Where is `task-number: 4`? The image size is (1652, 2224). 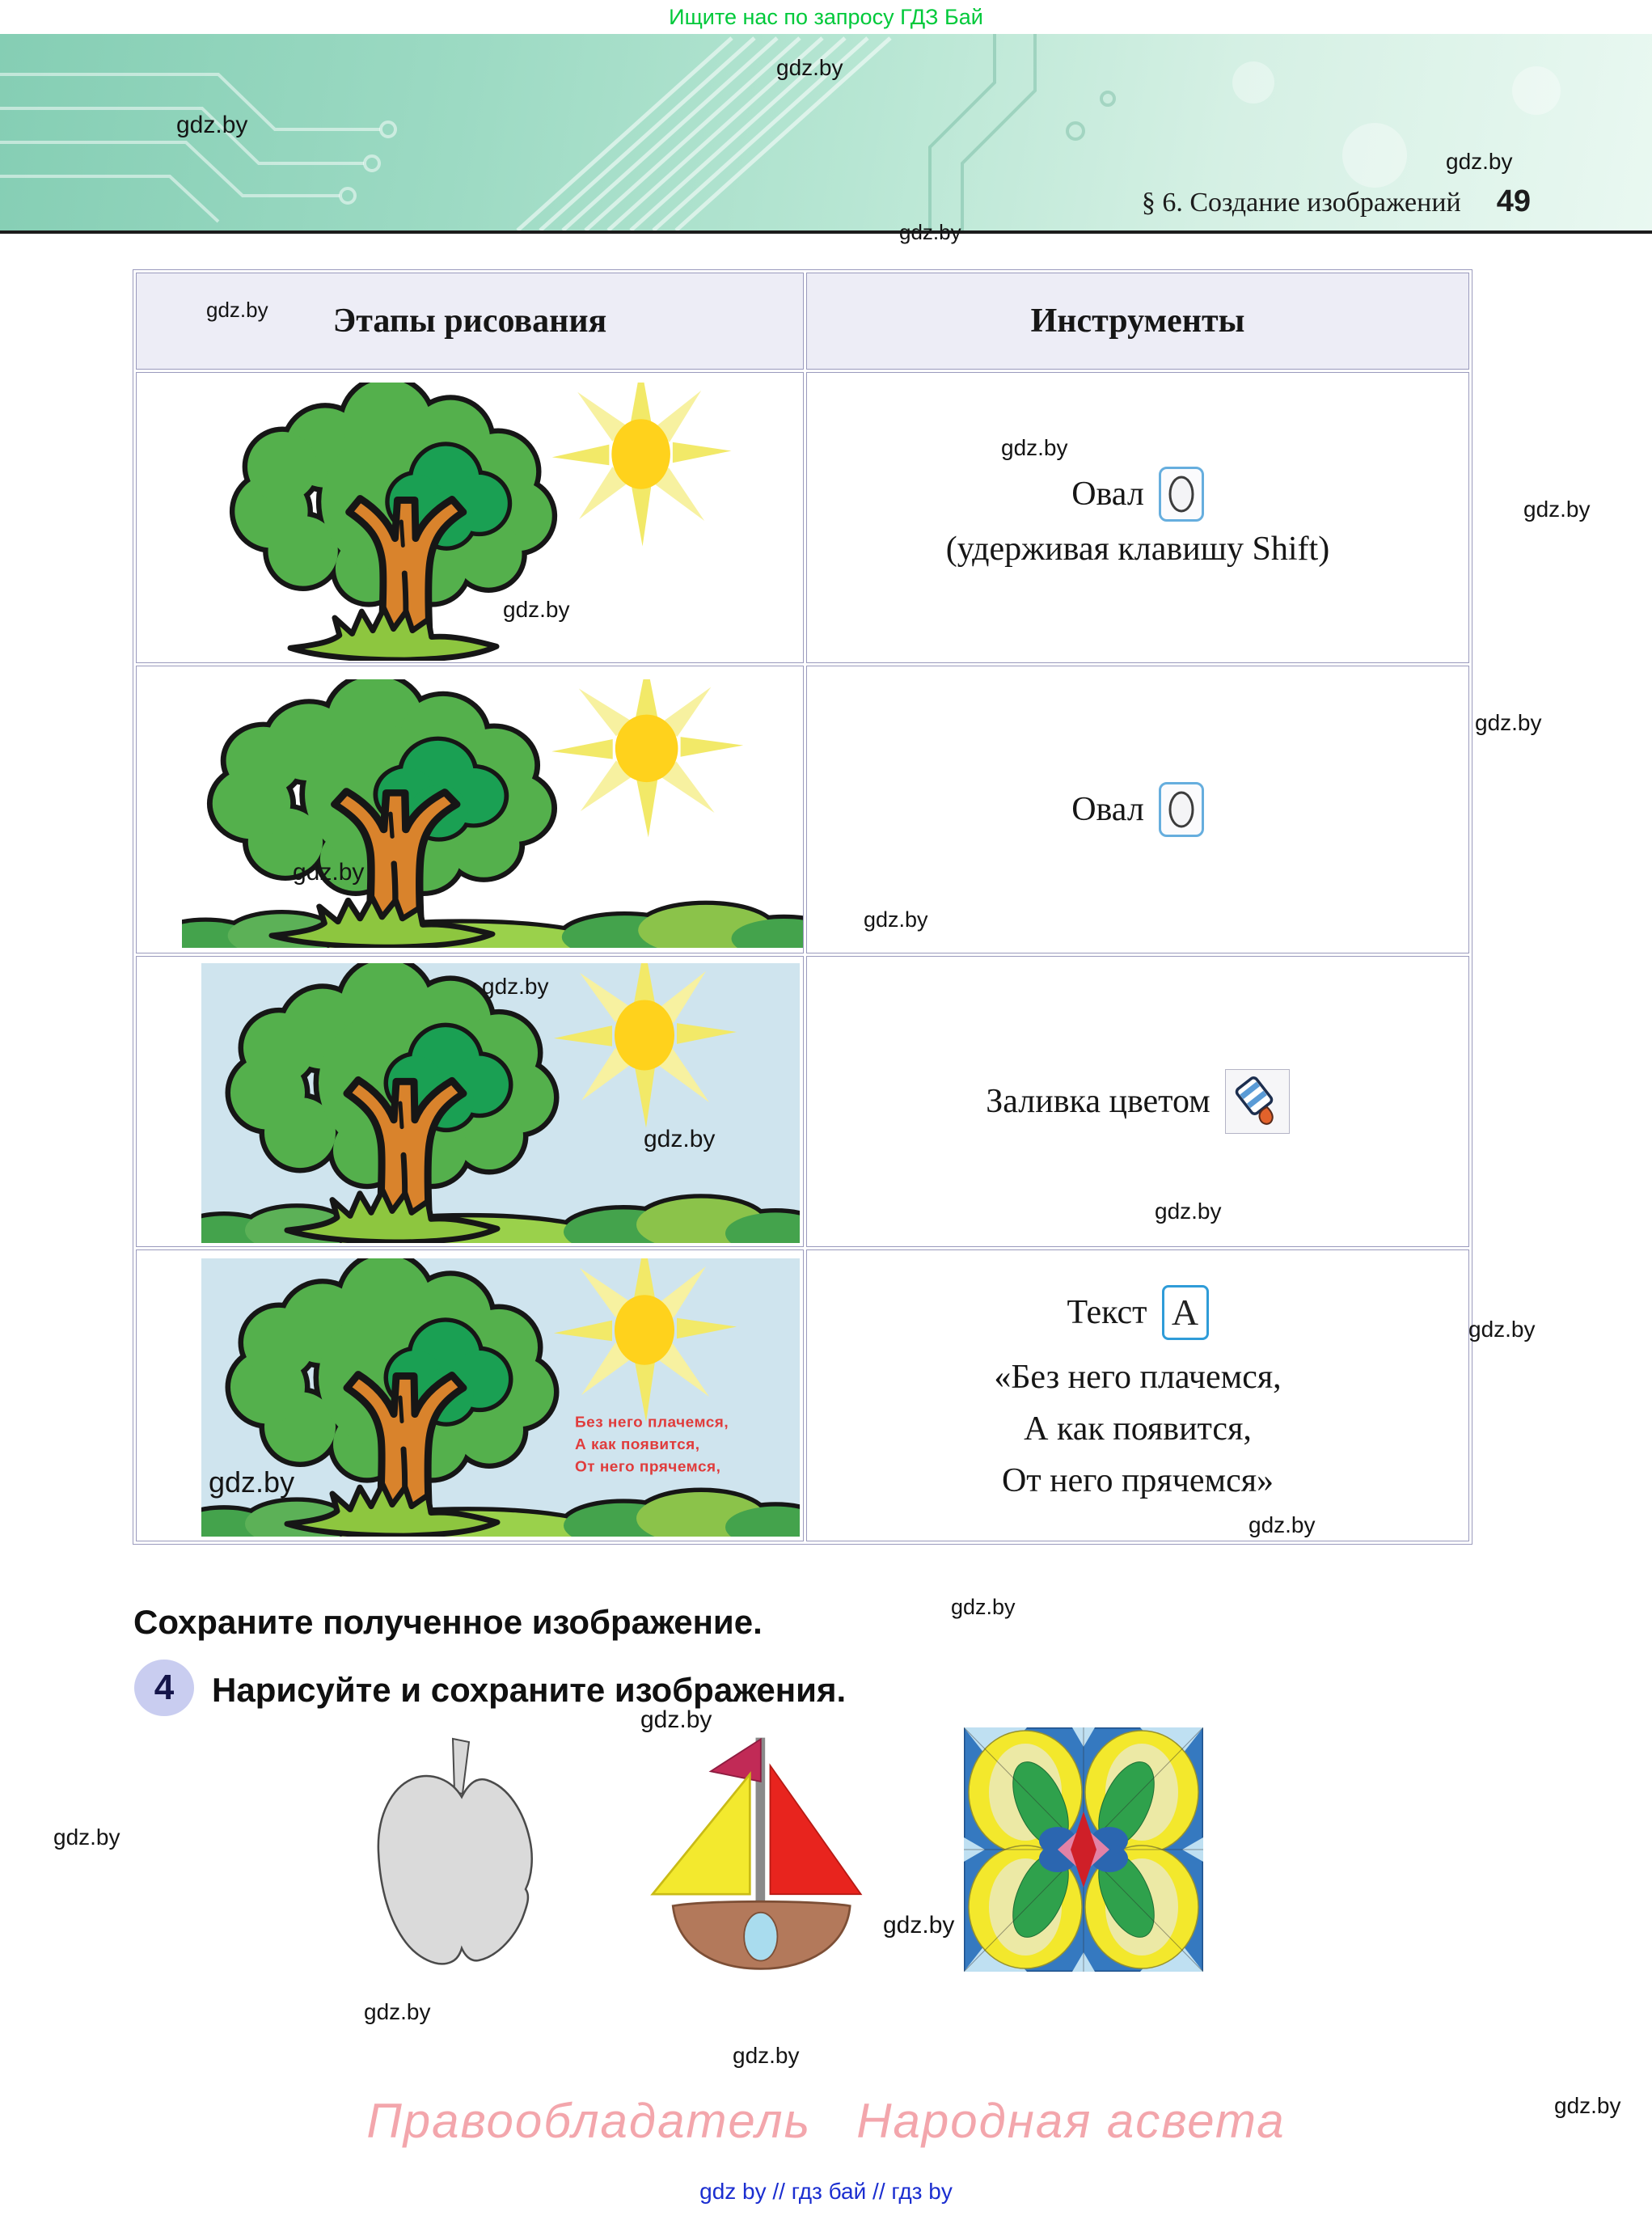
task-number: 4 is located at coordinates (164, 1687).